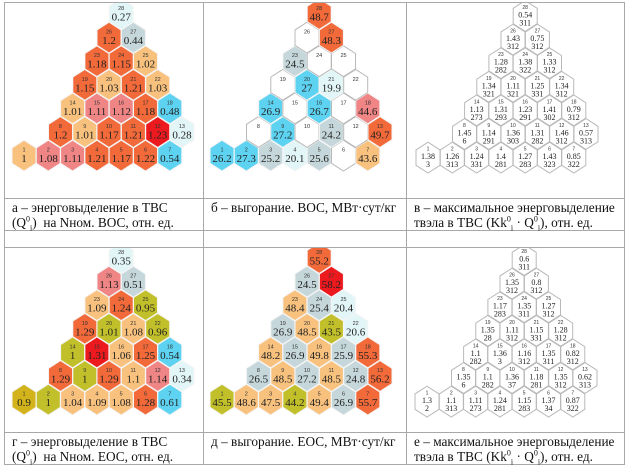 The height and width of the screenshot is (470, 629). I want to click on cell-value: 24.5, so click(307, 285).